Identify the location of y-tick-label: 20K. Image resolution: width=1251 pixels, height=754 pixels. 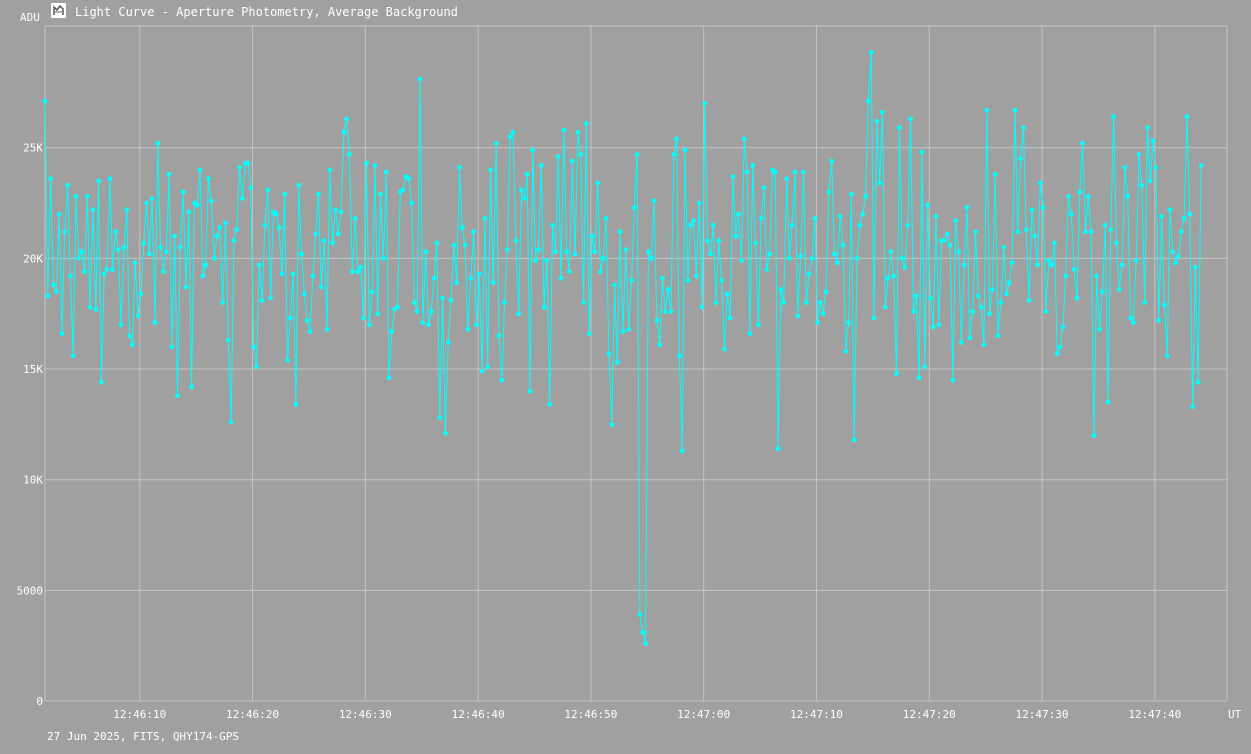
(33, 258).